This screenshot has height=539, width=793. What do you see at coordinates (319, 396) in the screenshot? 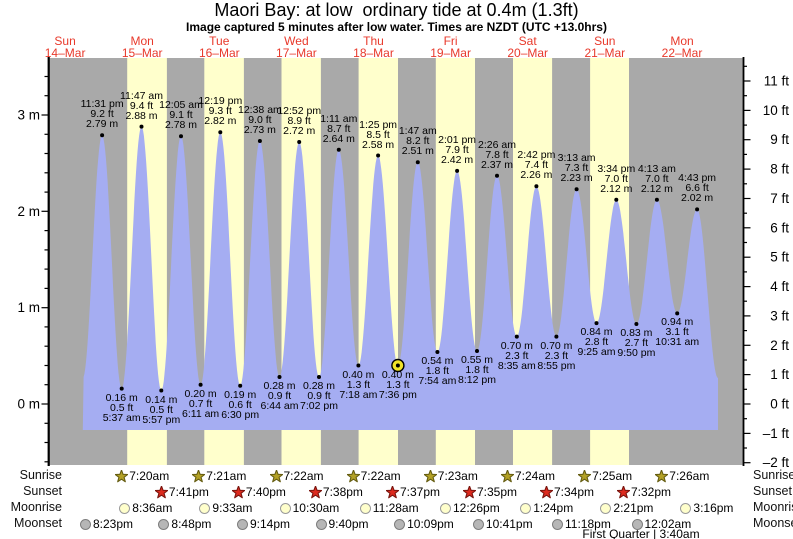
I see `low-tide-label: 0.28 m 0.9 ft 7:02 pm` at bounding box center [319, 396].